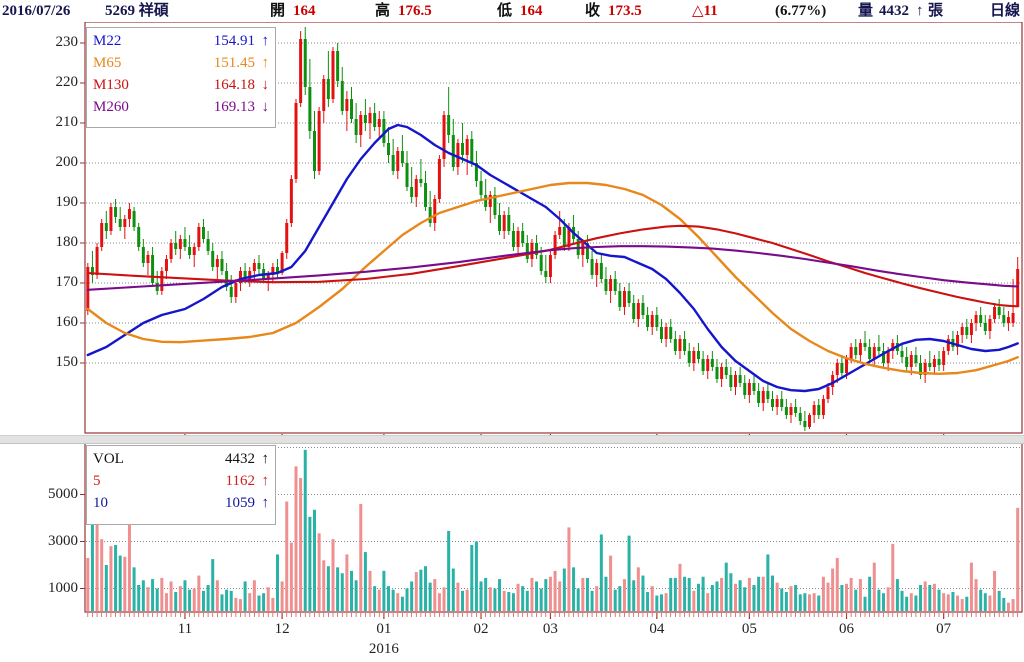 The height and width of the screenshot is (662, 1024). I want to click on volume-unit: 張, so click(936, 11).